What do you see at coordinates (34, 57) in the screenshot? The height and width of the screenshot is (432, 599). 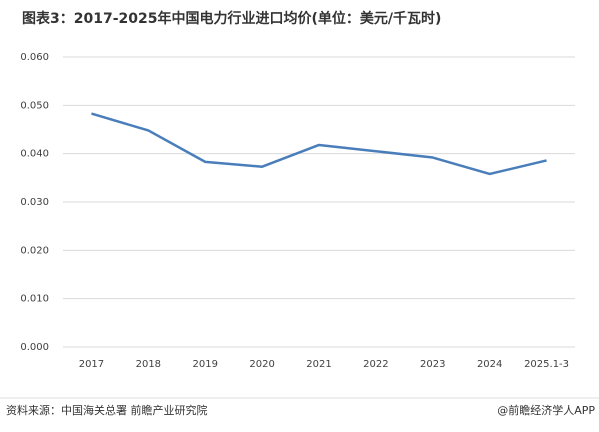 I see `y-tick-label: 0.060` at bounding box center [34, 57].